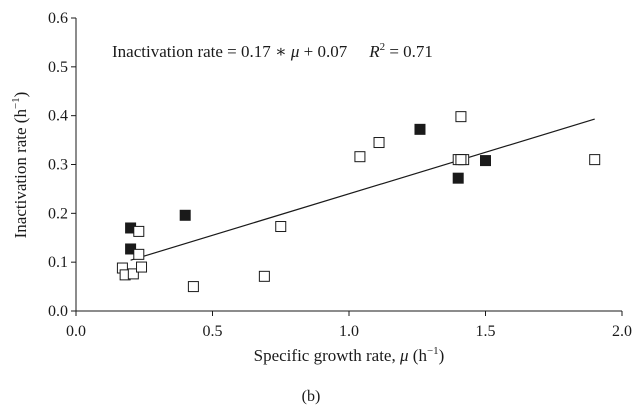  What do you see at coordinates (486, 331) in the screenshot?
I see `x-tick-label: 1.5` at bounding box center [486, 331].